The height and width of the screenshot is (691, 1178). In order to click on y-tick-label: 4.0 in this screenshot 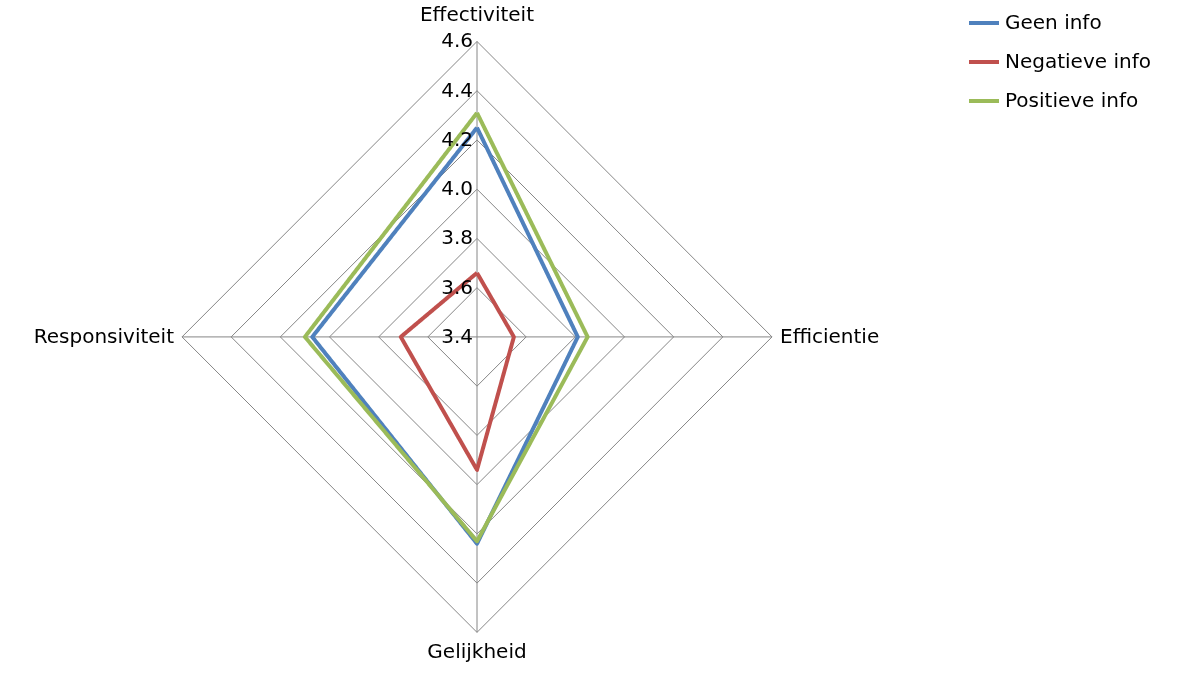, I will do `click(457, 188)`.